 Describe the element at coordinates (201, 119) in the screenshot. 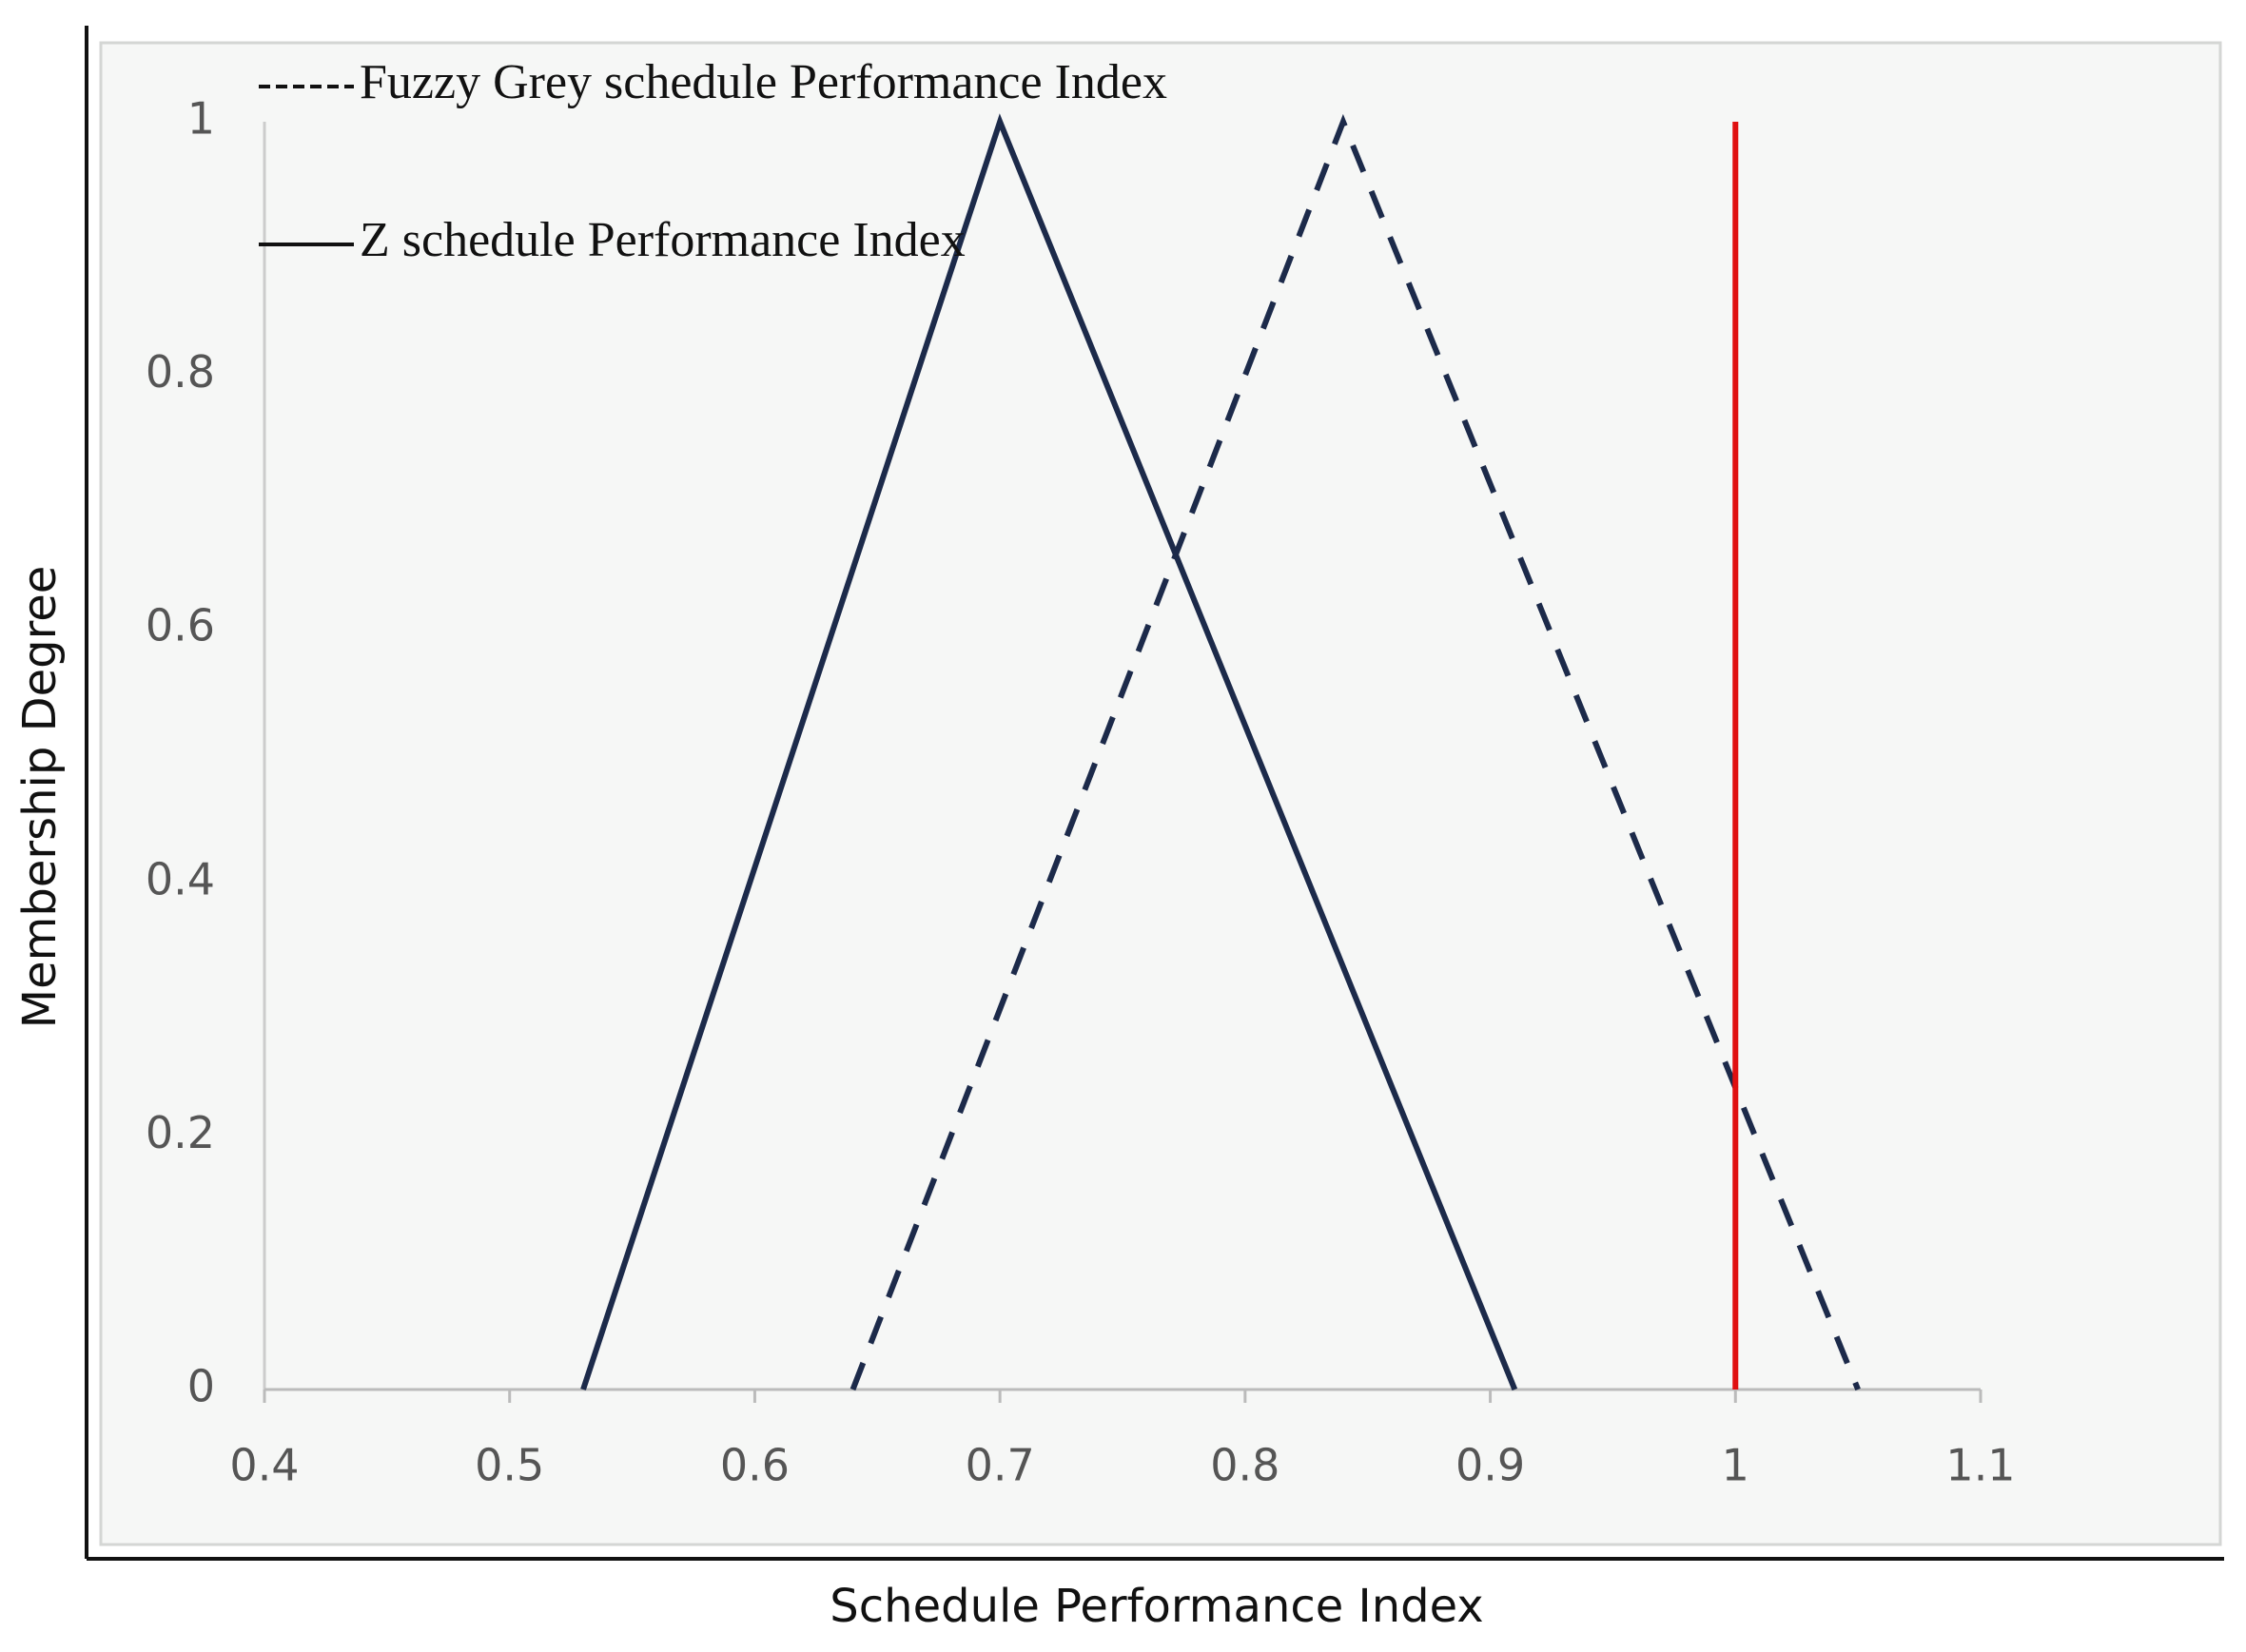

I see `y-tick-label: 1` at that location.